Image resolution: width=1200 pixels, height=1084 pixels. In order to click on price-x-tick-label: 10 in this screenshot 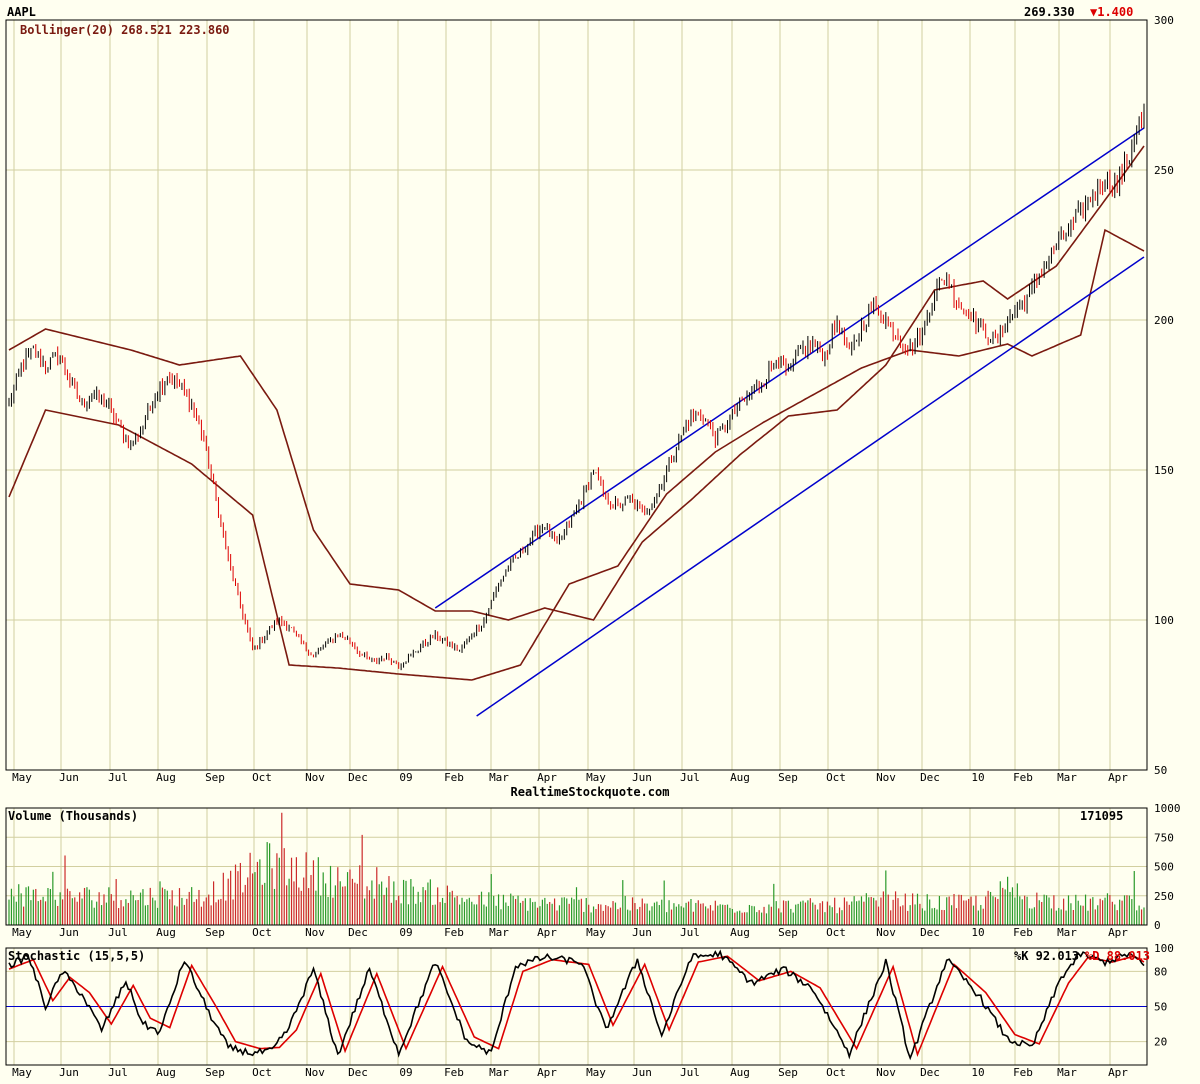, I will do `click(977, 777)`.